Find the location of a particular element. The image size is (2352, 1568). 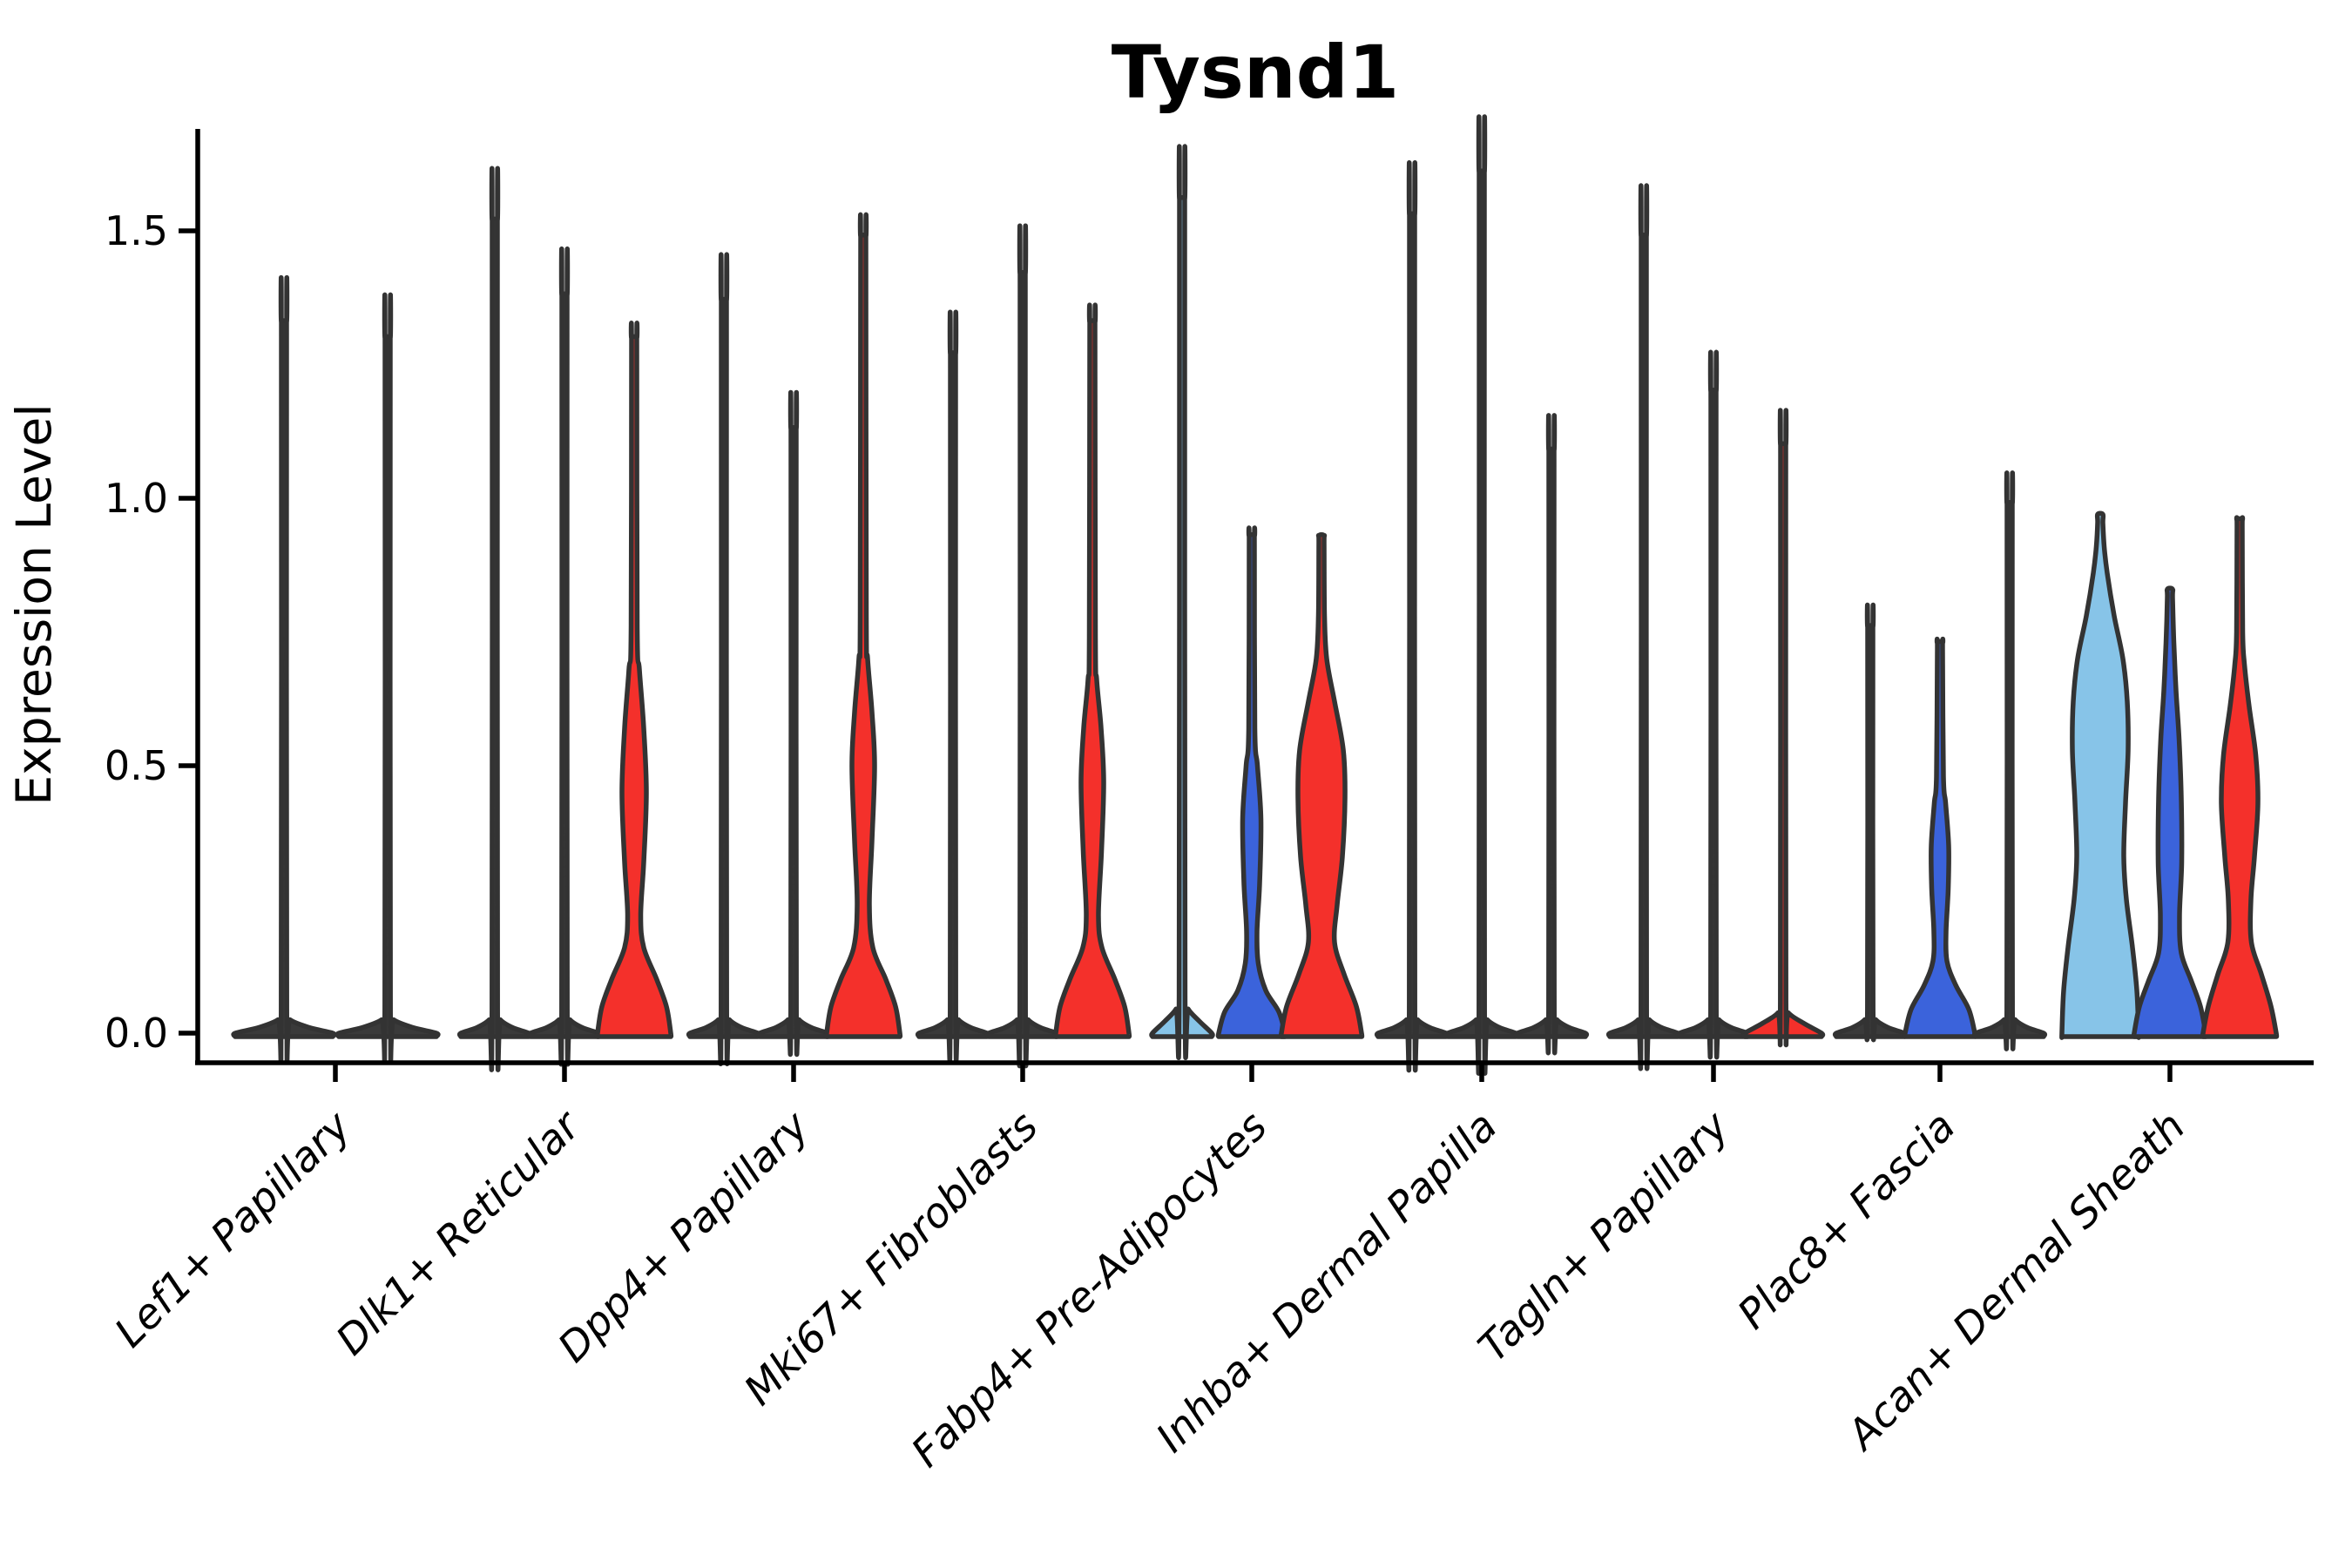

x-tick-label: Lef1+ Papillary is located at coordinates (233, 1230).